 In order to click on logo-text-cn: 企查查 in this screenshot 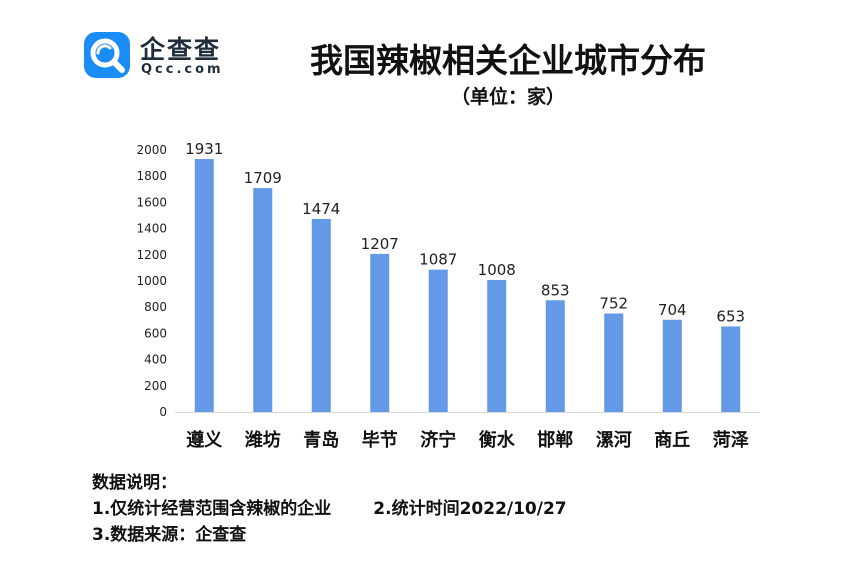, I will do `click(181, 49)`.